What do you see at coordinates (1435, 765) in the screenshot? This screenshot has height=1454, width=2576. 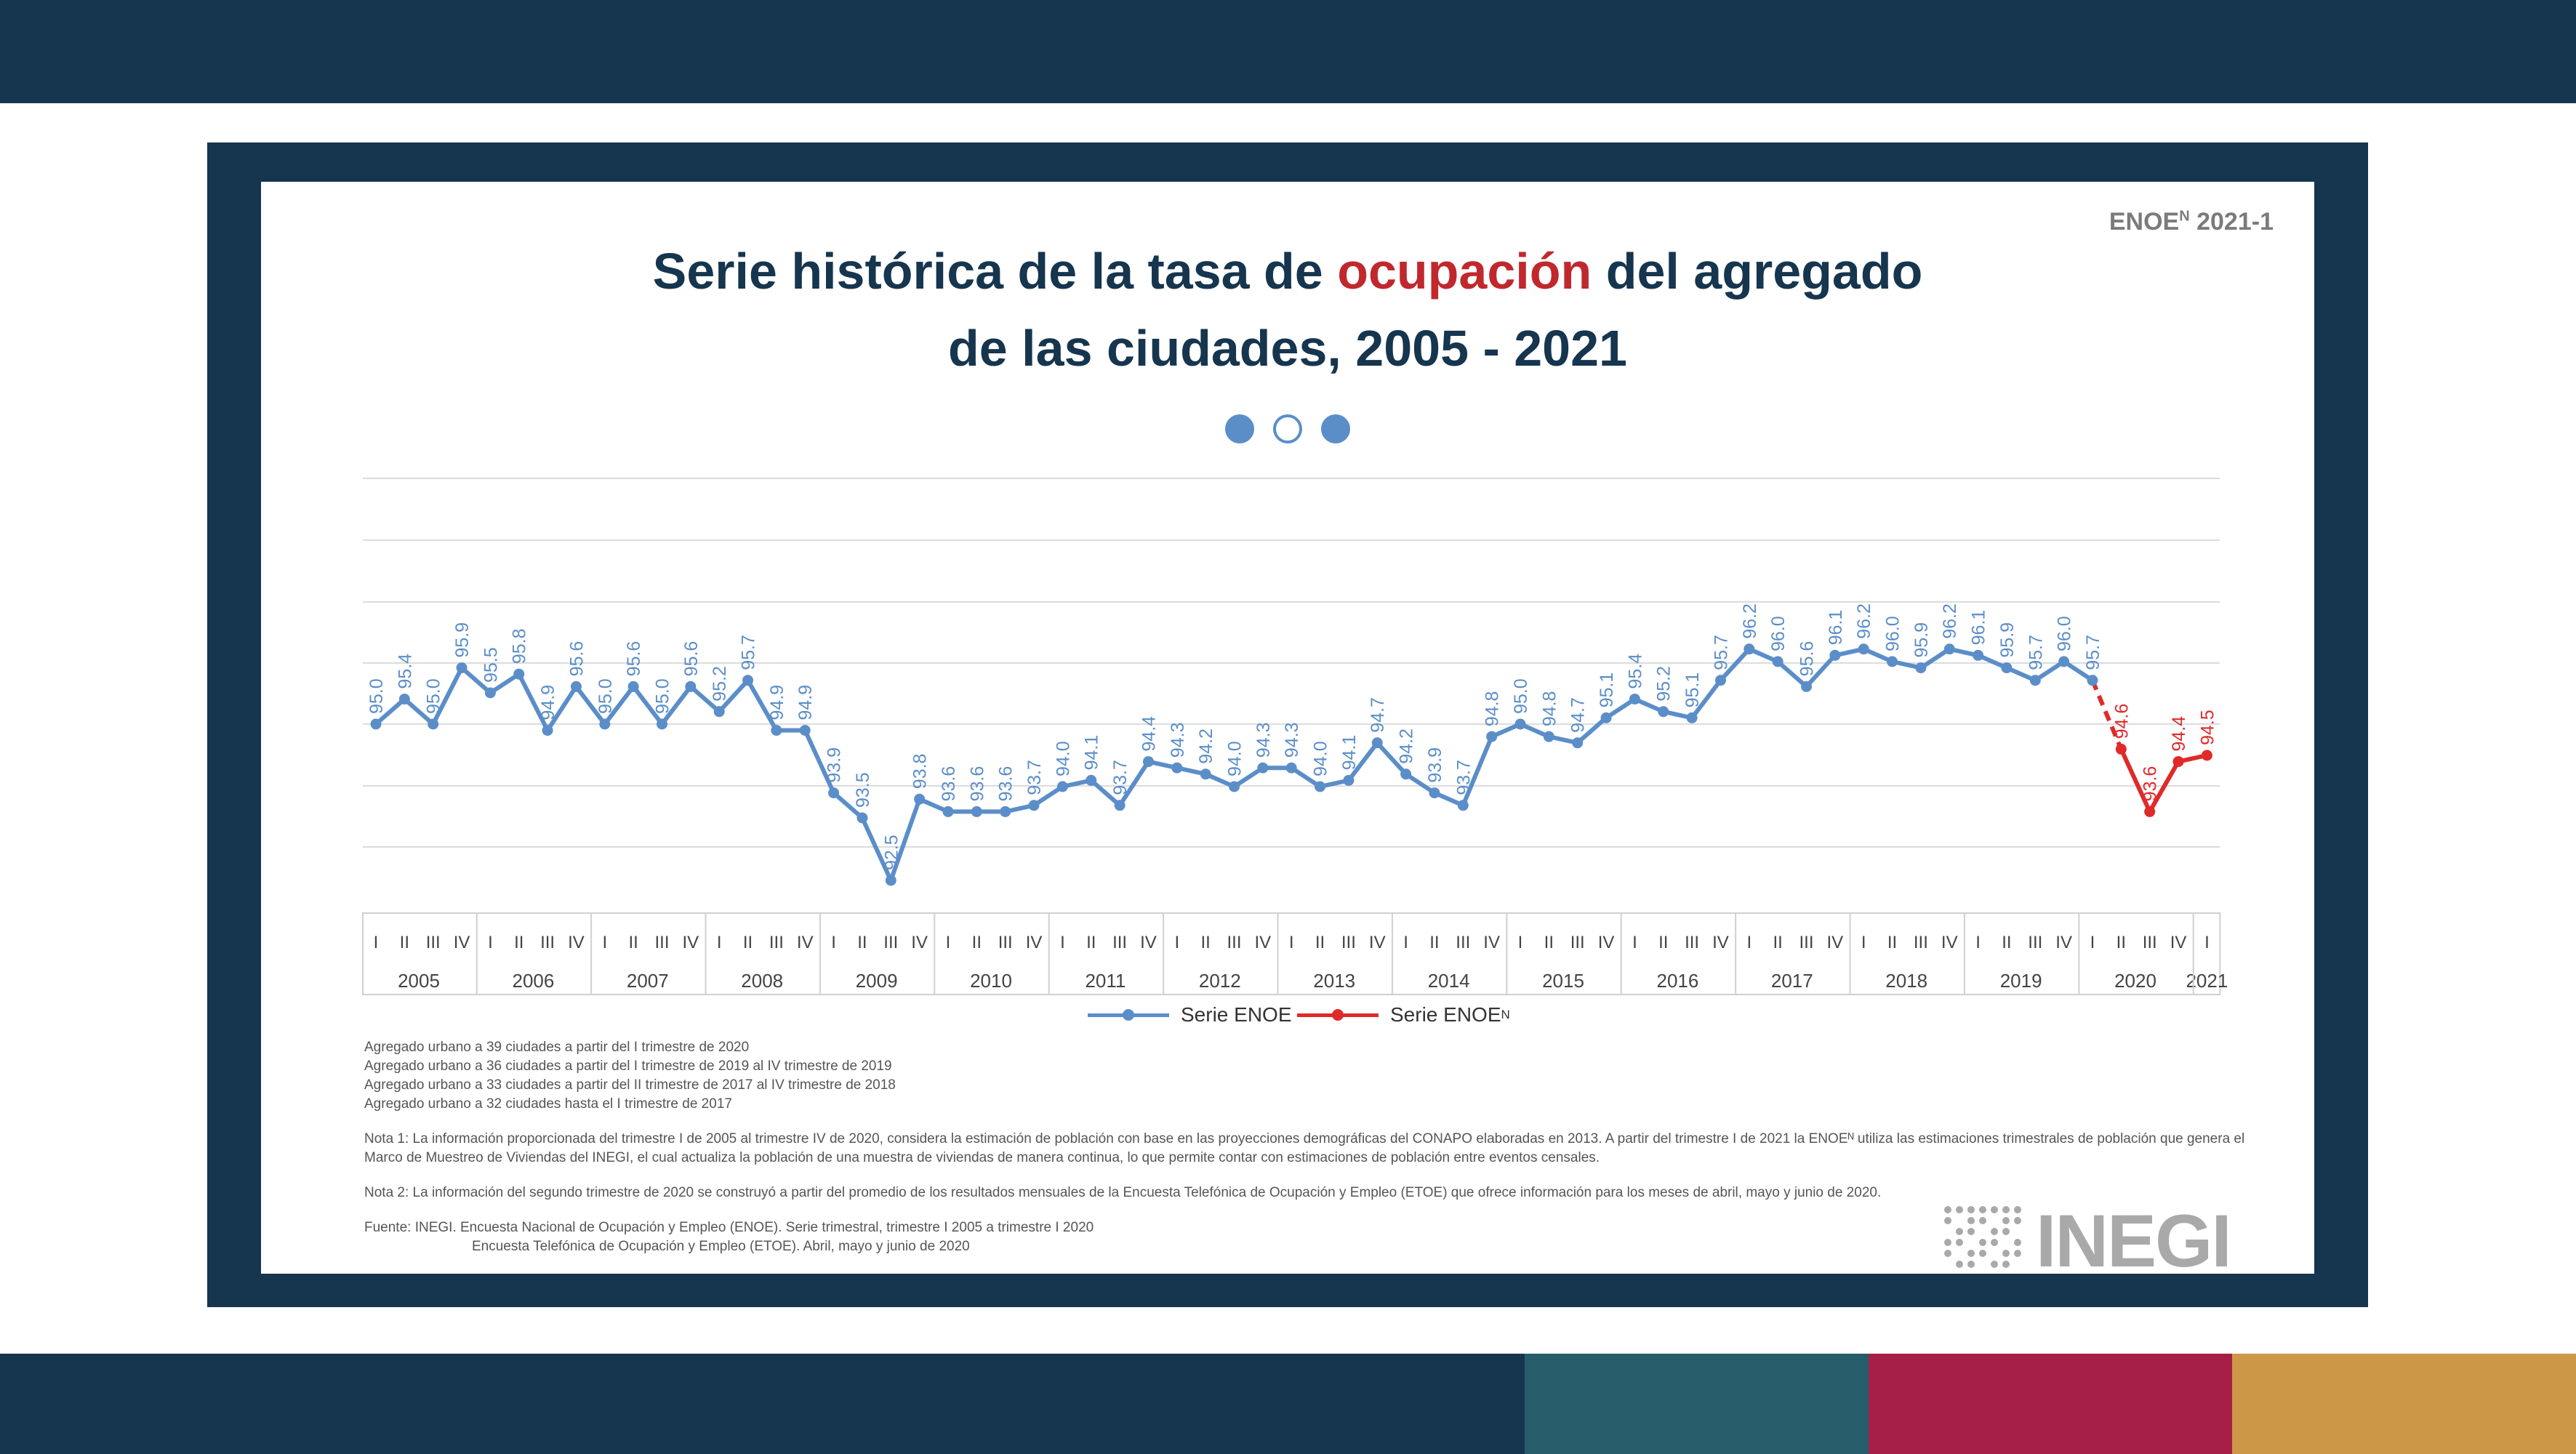 I see `enoe-data-label: 93.9` at bounding box center [1435, 765].